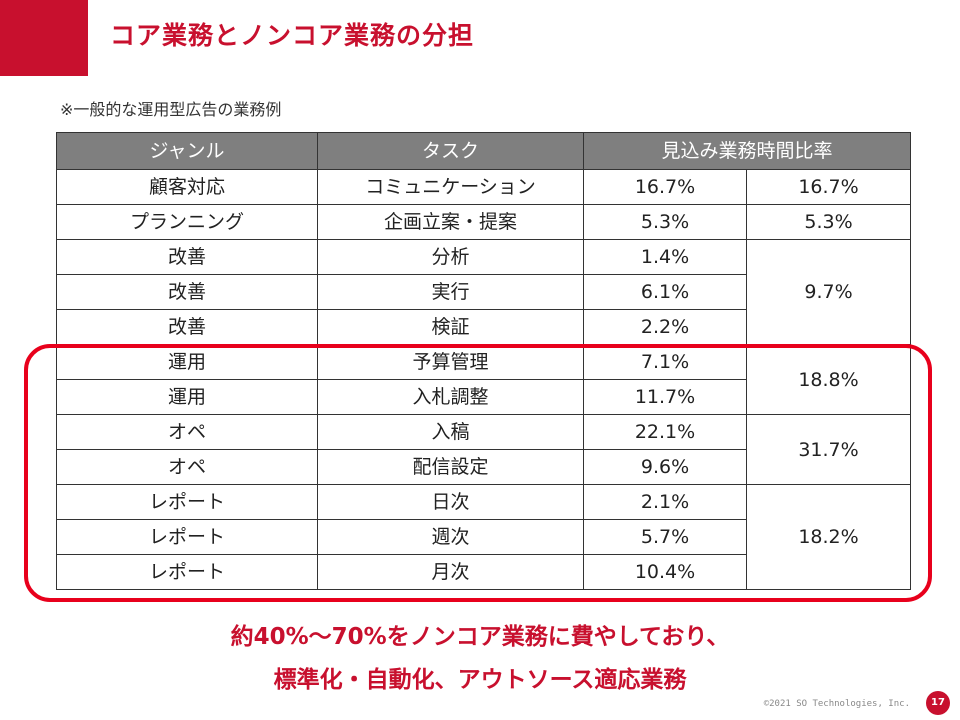 The height and width of the screenshot is (720, 960). Describe the element at coordinates (828, 449) in the screenshot. I see `group-total-cell: 31.7%` at that location.